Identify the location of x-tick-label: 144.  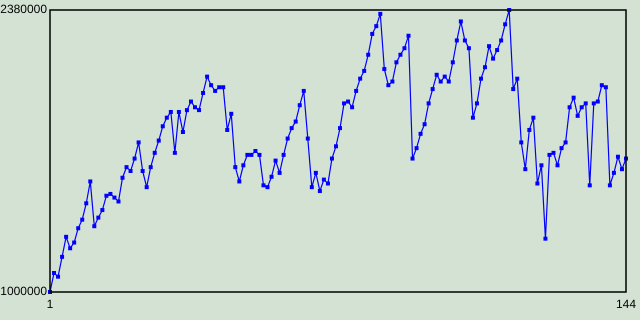
(626, 304).